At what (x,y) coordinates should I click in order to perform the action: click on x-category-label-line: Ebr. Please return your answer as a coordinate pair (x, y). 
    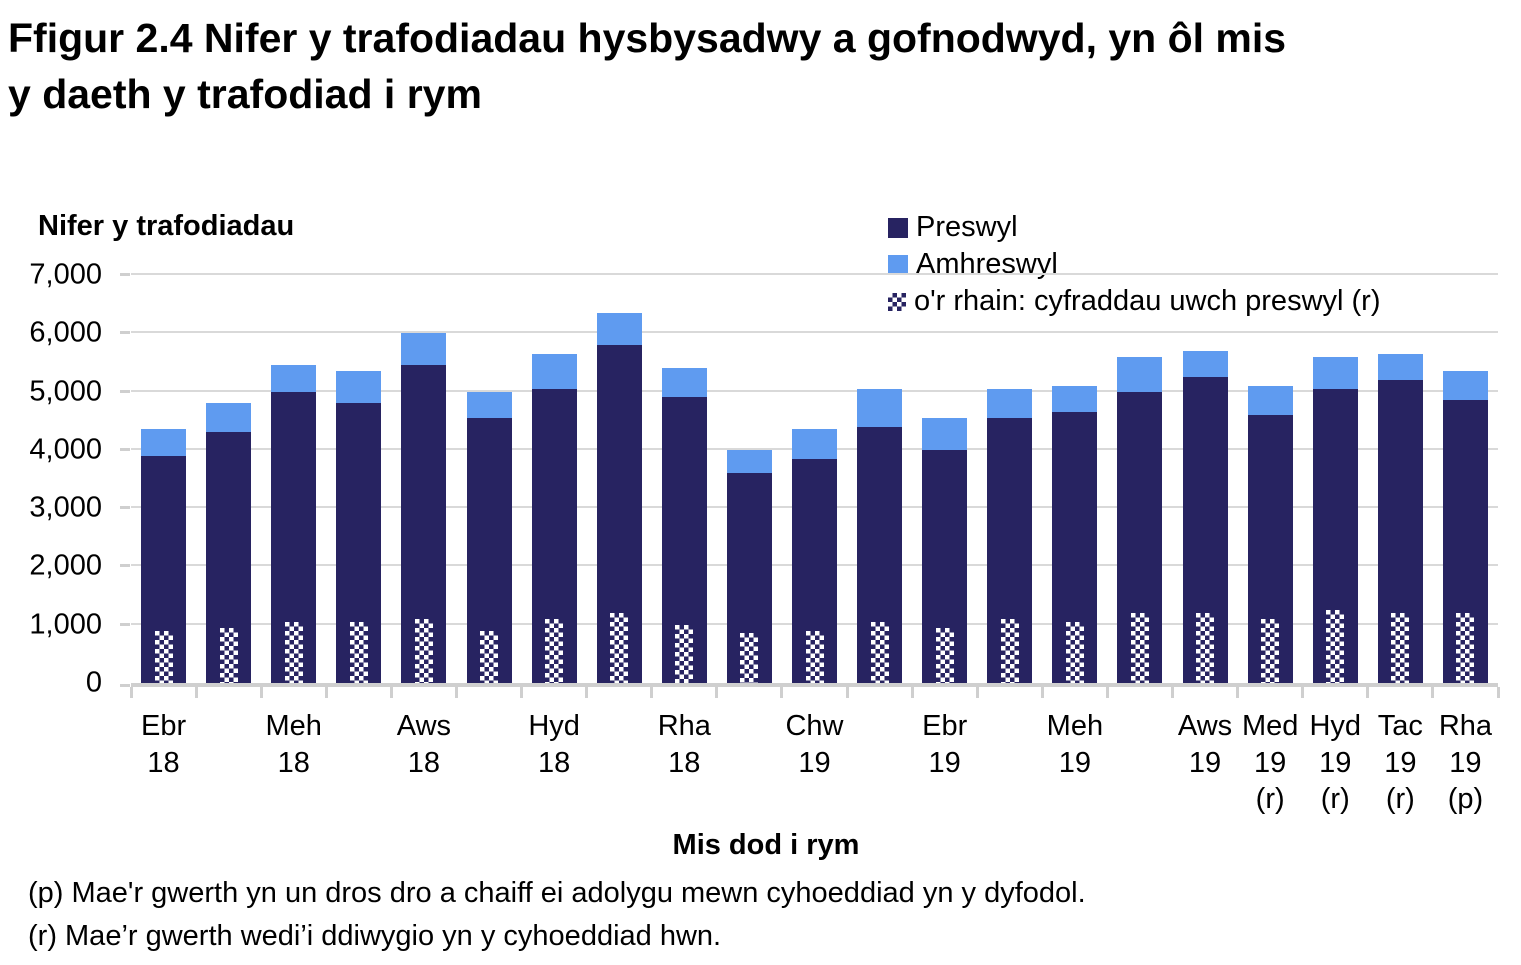
    Looking at the image, I should click on (163, 726).